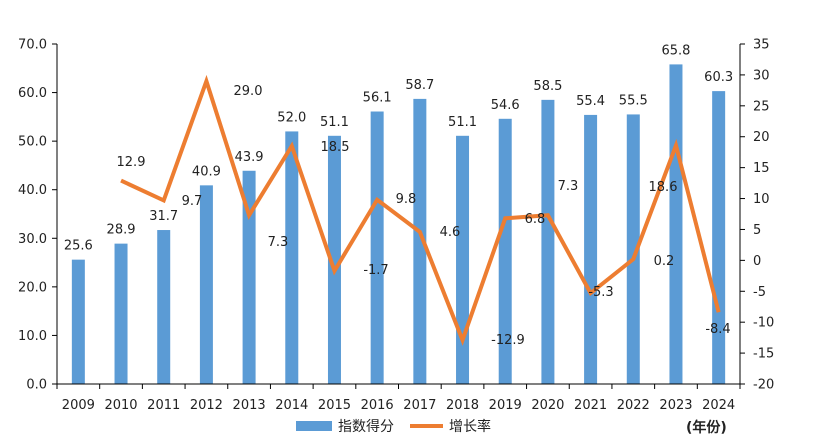 The image size is (822, 444). I want to click on bar-value-label: 60.3, so click(718, 77).